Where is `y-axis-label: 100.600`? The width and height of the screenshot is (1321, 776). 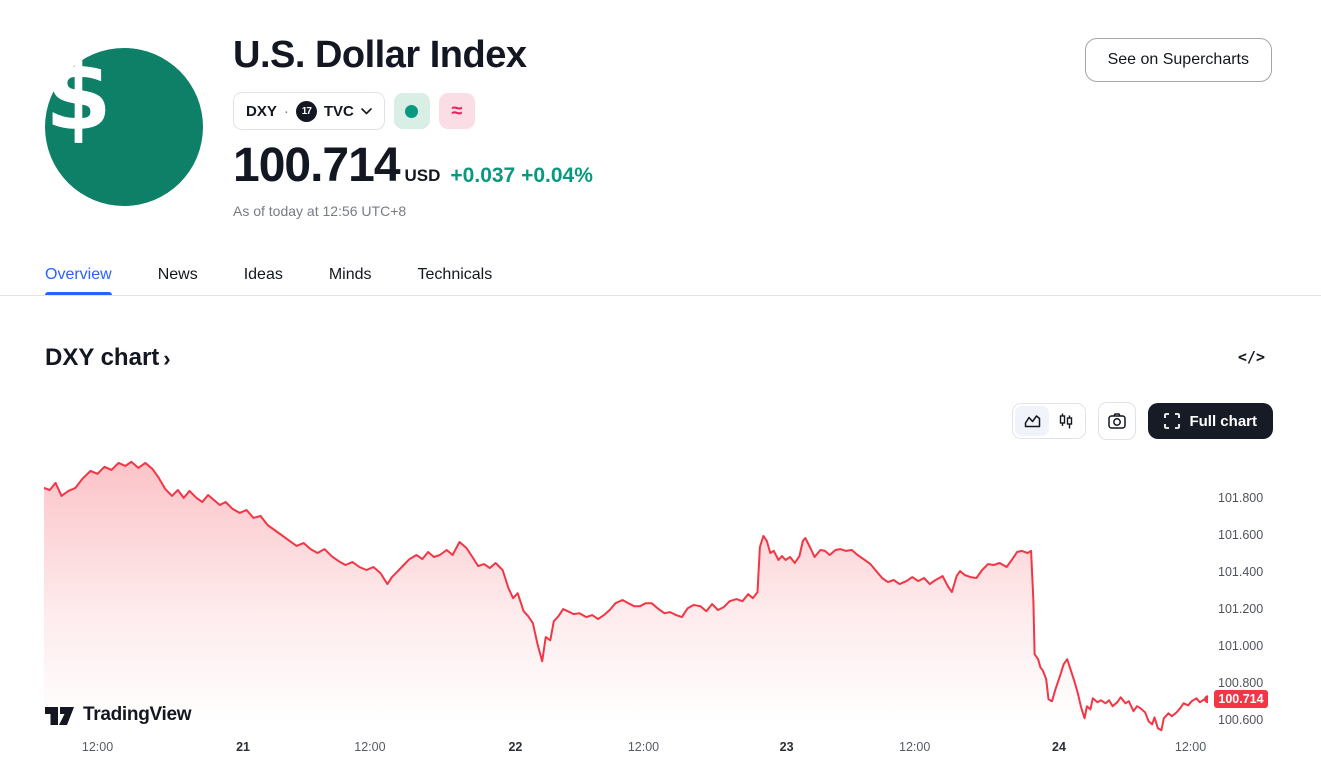
y-axis-label: 100.600 is located at coordinates (1241, 720).